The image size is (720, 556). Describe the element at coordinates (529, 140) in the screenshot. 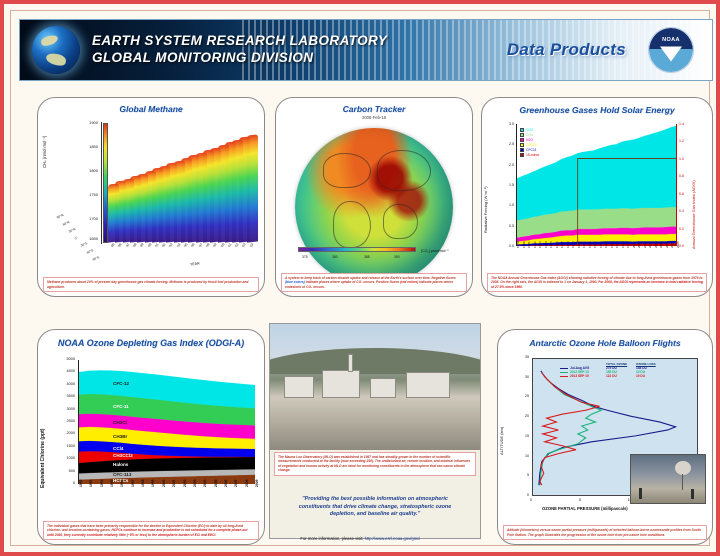

I see `ghg-legend-label: N2O` at that location.